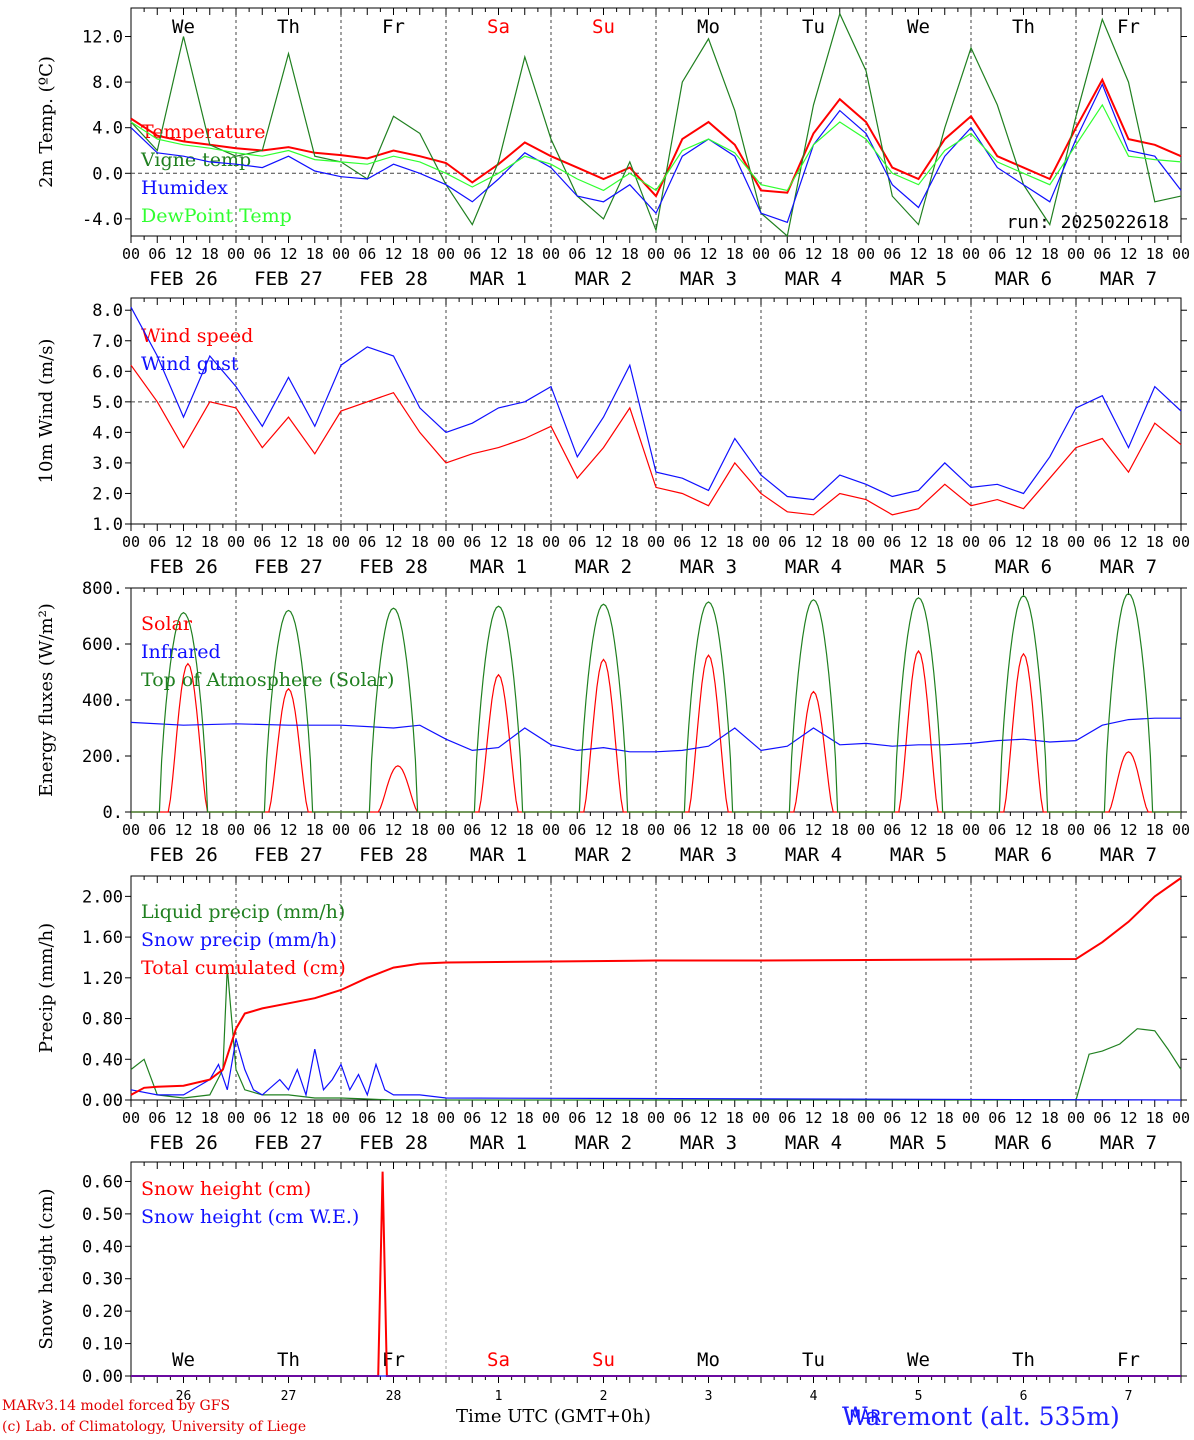 The height and width of the screenshot is (1440, 1194). I want to click on day-number-label: 1, so click(499, 1396).